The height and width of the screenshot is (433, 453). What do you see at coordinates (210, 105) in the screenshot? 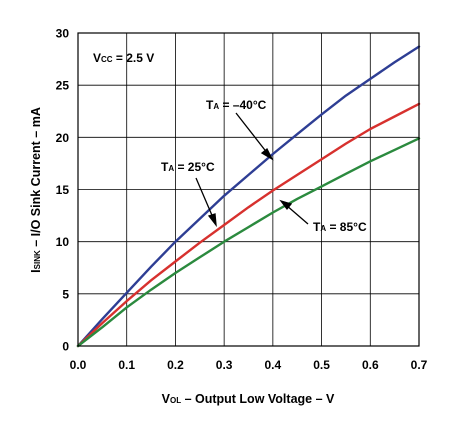
I see `series-label-minus40-main: T` at bounding box center [210, 105].